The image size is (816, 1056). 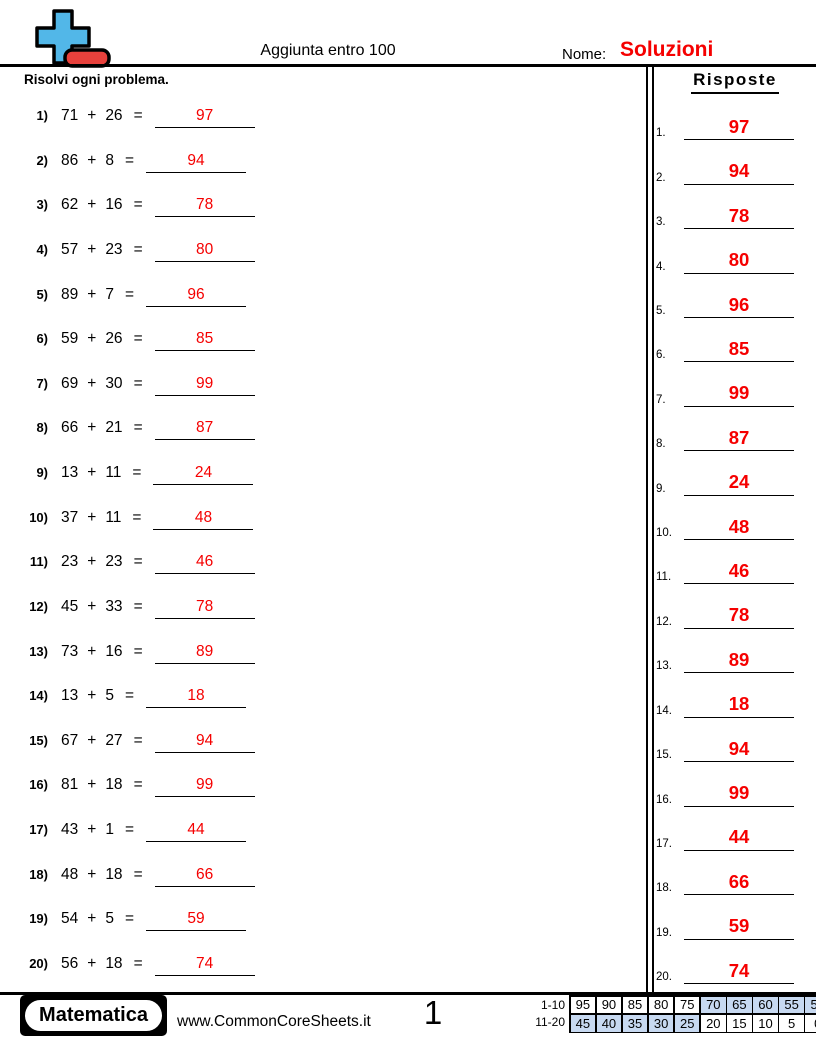 I want to click on answer-row: 20. 74, so click(x=735, y=962).